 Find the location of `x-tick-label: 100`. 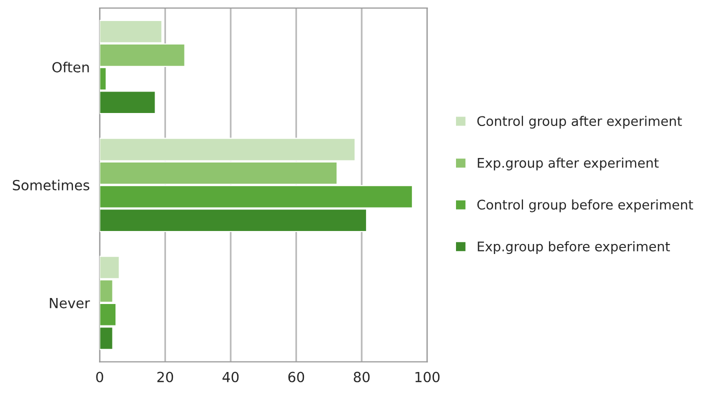

x-tick-label: 100 is located at coordinates (427, 377).